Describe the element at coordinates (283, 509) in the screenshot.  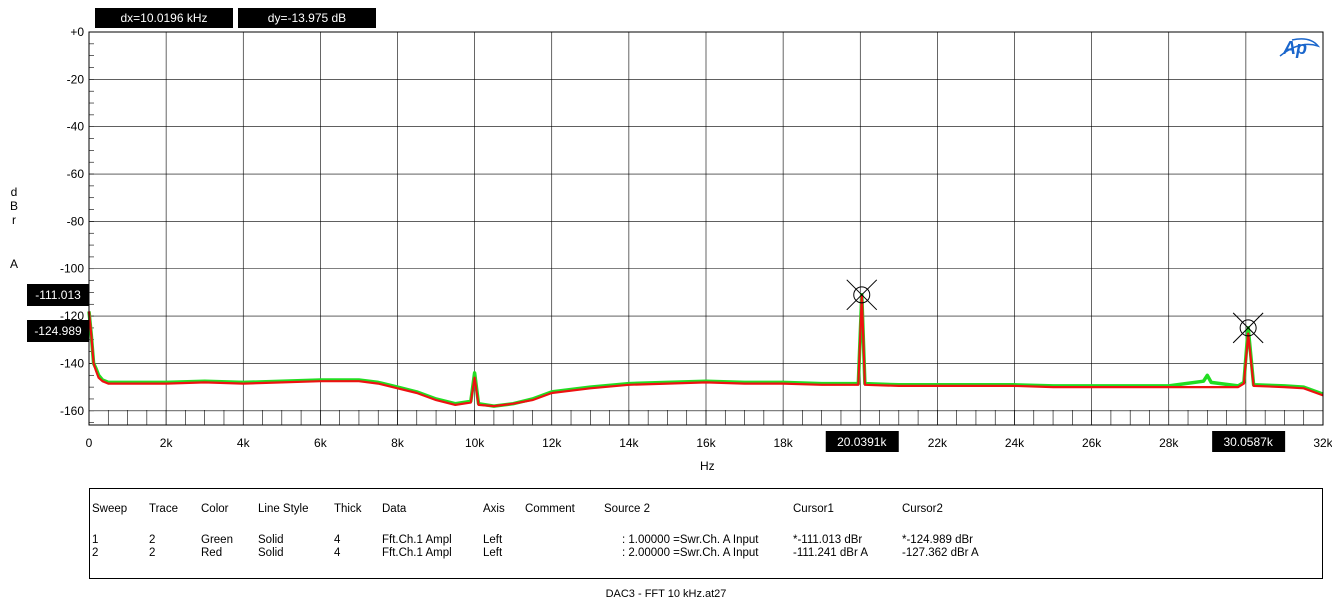
I see `legend-header-cell: Line Style` at that location.